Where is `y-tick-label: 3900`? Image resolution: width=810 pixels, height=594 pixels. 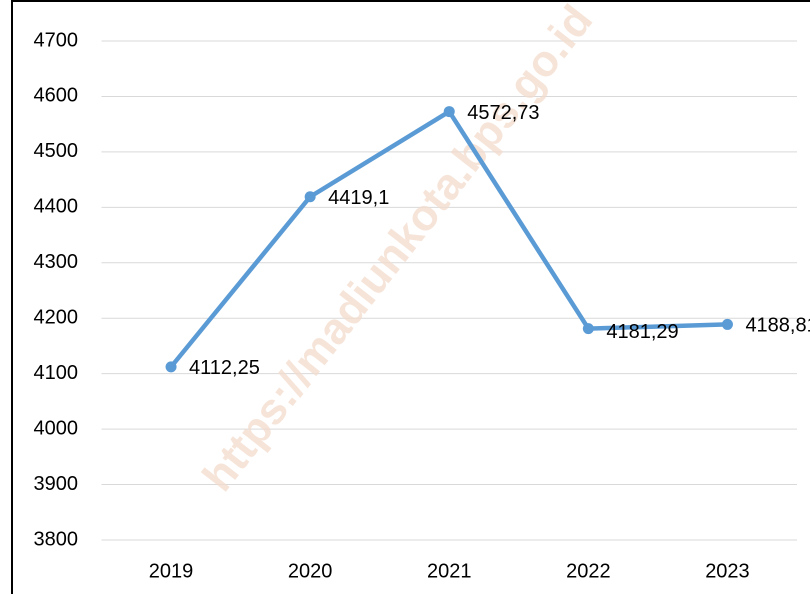 y-tick-label: 3900 is located at coordinates (56, 484).